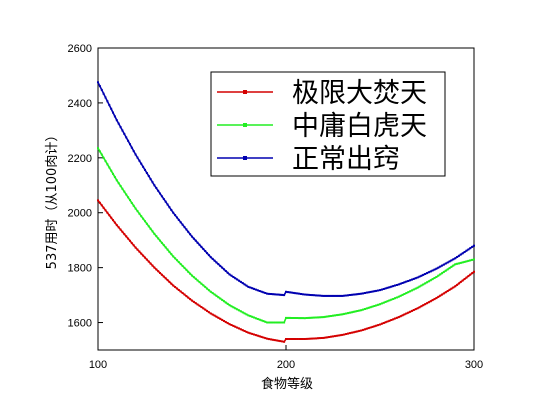  I want to click on x-tick-label: 100, so click(98, 365).